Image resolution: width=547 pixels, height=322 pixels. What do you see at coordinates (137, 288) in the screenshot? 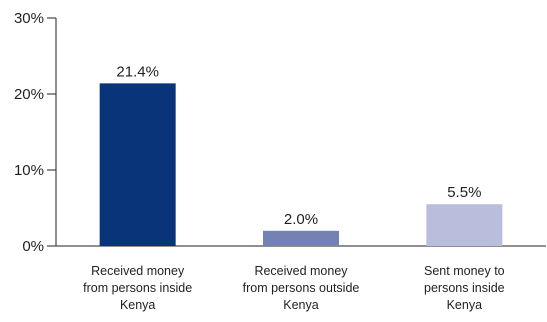
I see `category-label: from persons inside` at bounding box center [137, 288].